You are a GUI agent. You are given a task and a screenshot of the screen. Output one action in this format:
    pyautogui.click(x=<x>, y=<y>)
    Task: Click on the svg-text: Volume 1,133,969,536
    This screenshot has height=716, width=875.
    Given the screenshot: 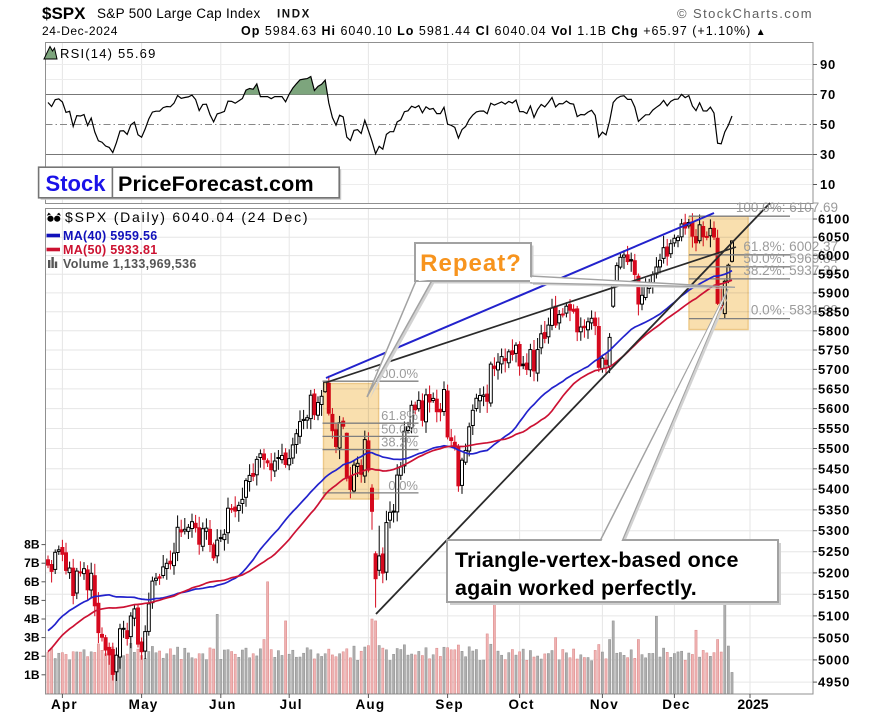 What is the action you would take?
    pyautogui.click(x=130, y=264)
    